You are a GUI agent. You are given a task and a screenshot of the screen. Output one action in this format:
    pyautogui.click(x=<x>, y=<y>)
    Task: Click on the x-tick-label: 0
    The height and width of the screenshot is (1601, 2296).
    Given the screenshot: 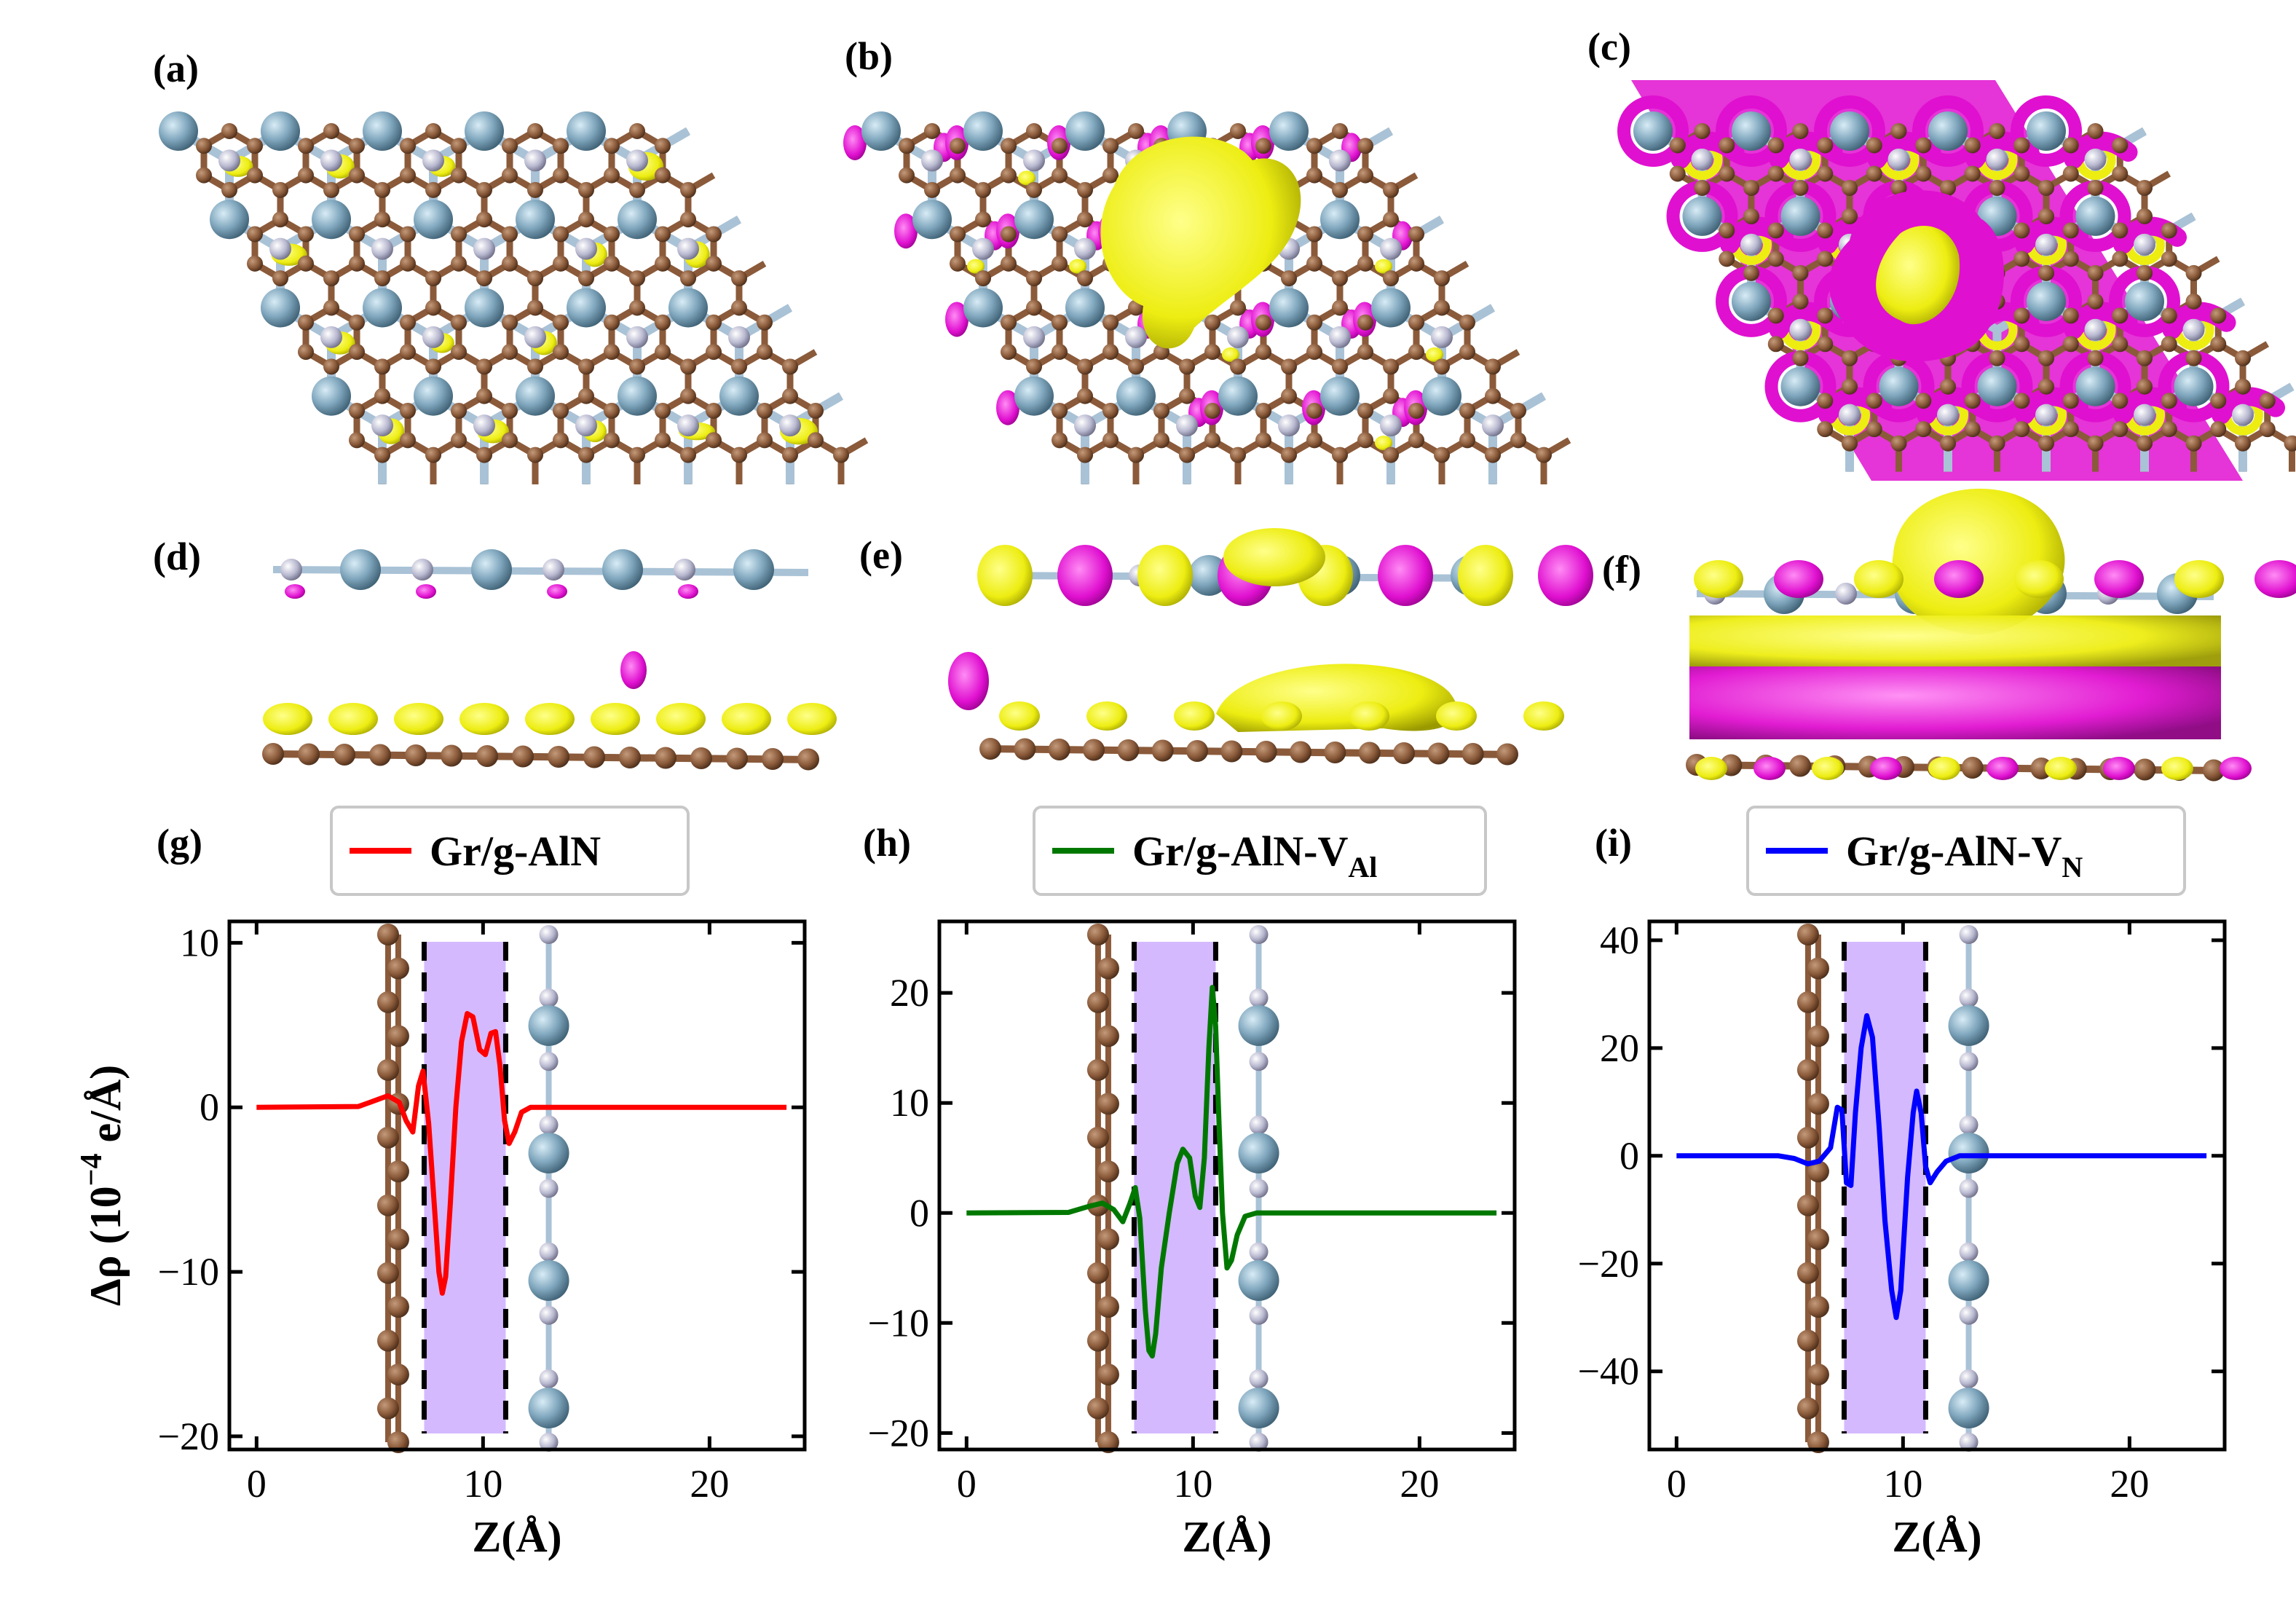 What is the action you would take?
    pyautogui.click(x=1677, y=1484)
    